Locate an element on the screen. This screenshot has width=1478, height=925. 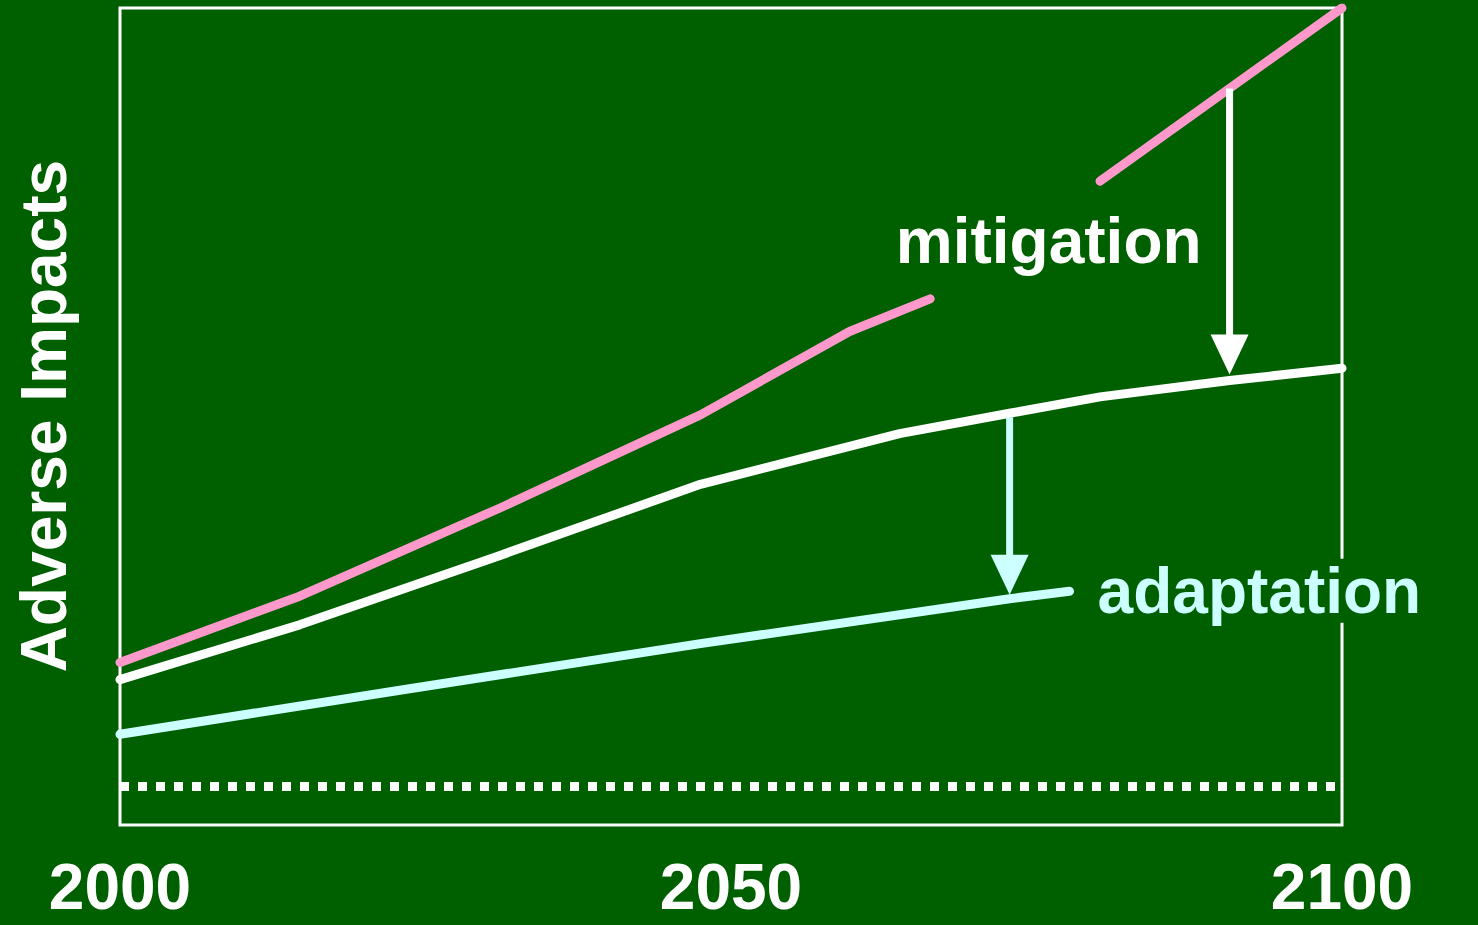
annotation: mitigation is located at coordinates (1048, 241).